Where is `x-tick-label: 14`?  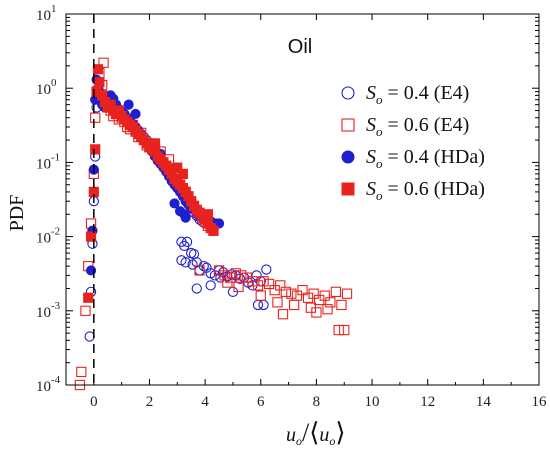 x-tick-label: 14 is located at coordinates (484, 402).